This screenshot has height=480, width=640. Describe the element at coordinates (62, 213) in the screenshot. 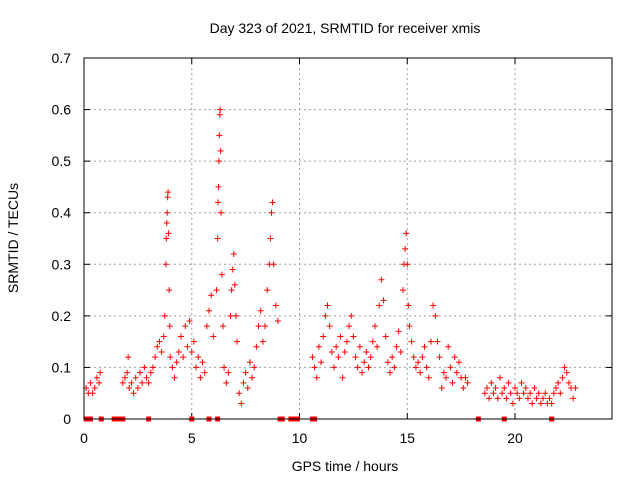

I see `y-tick-label: 0.4` at that location.